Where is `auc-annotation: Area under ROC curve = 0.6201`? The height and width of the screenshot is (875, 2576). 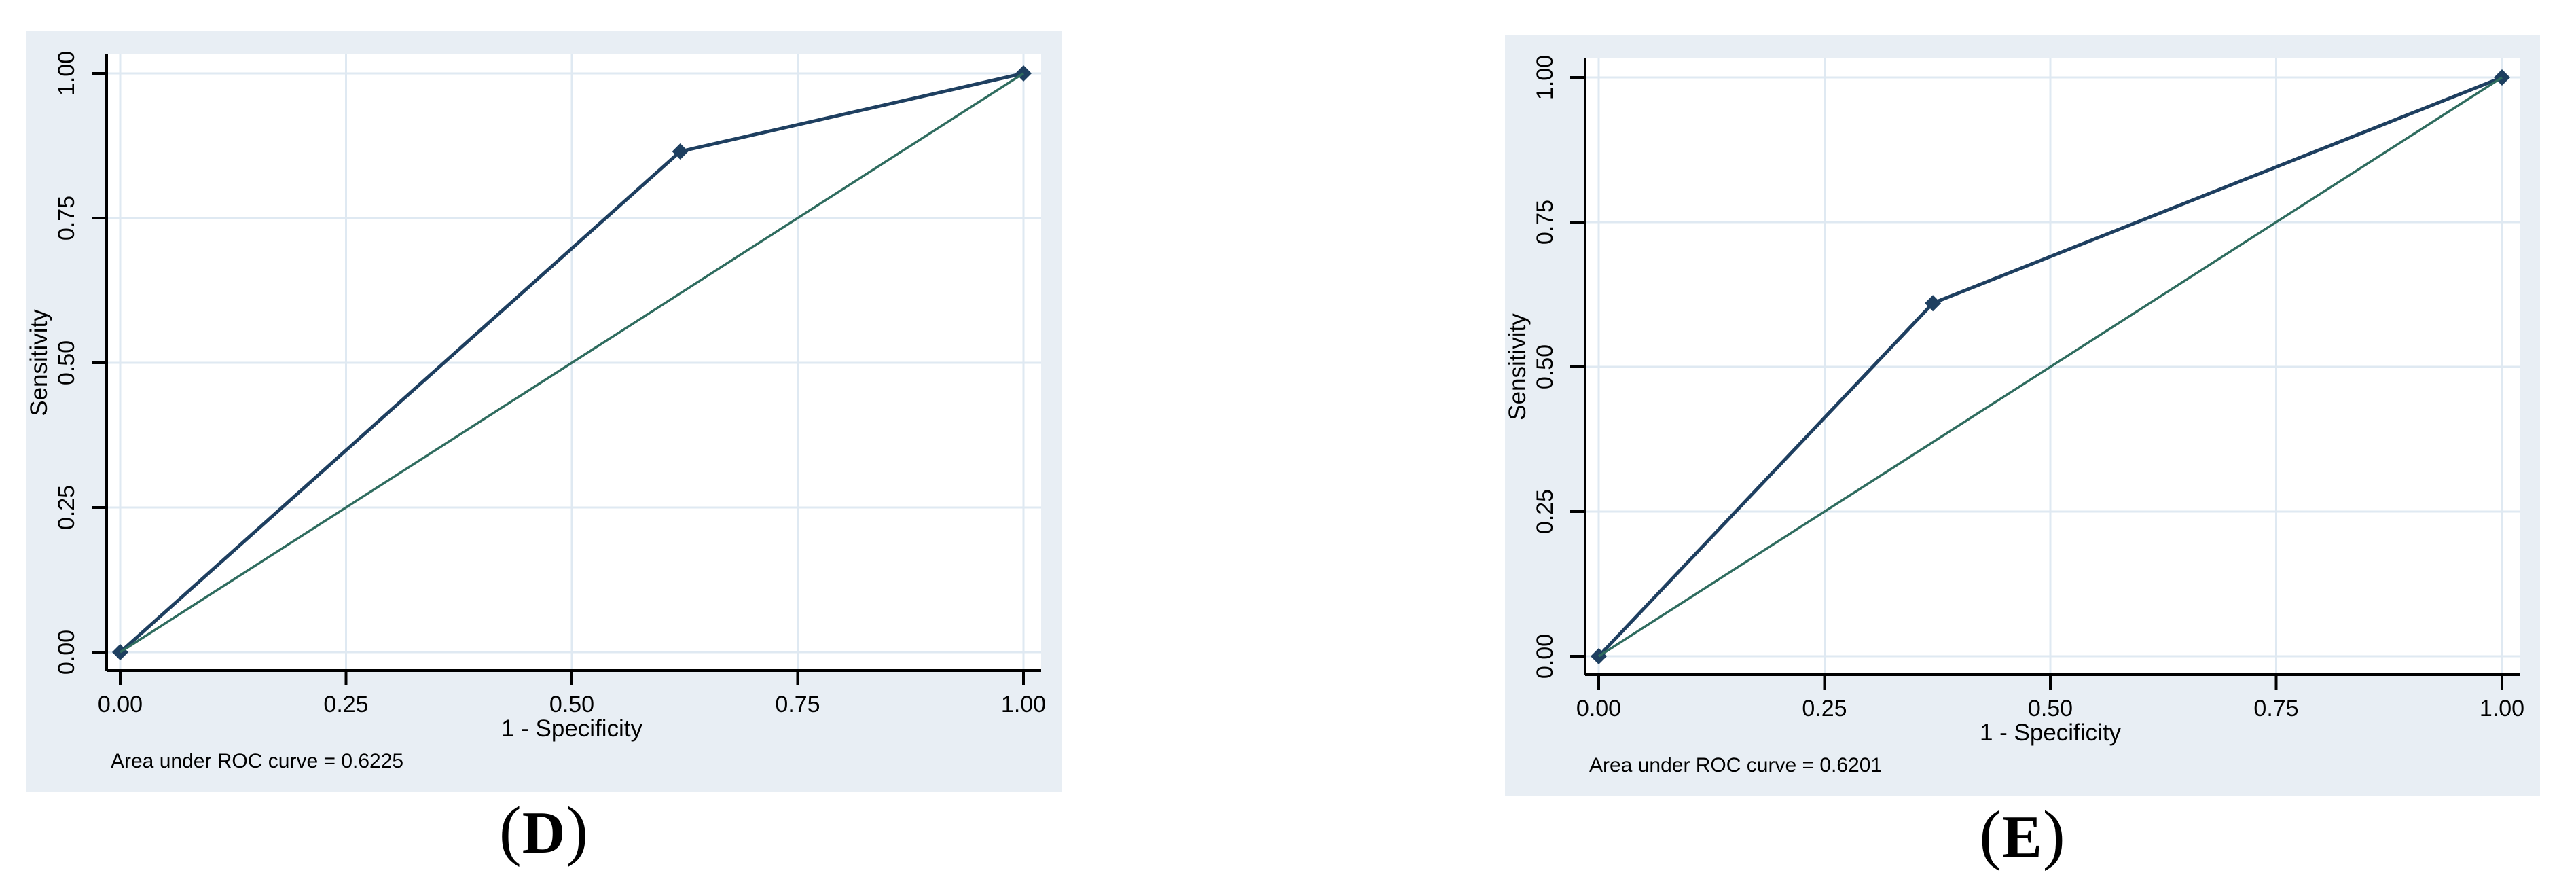
auc-annotation: Area under ROC curve = 0.6201 is located at coordinates (1735, 765).